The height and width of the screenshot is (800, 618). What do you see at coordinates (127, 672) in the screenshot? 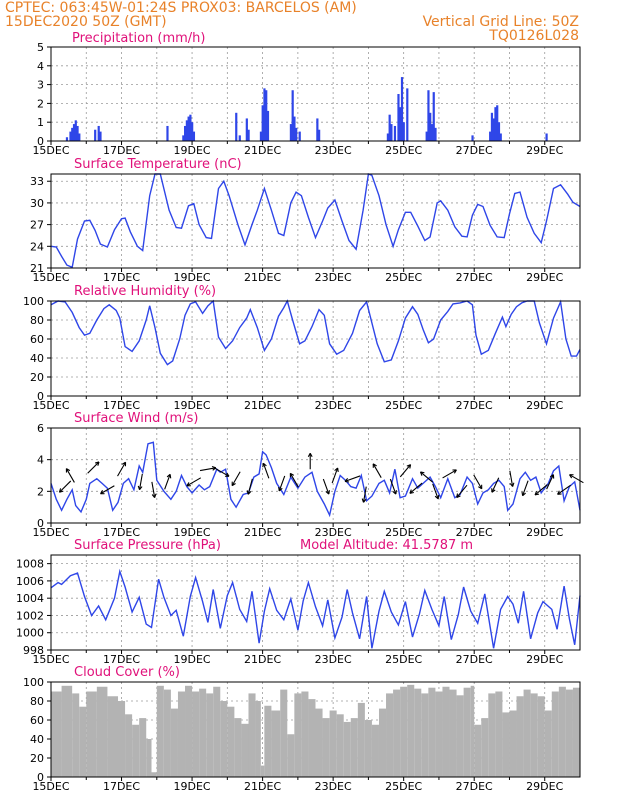
I see `cloud-cover-title: Cloud Cover (%)` at bounding box center [127, 672].